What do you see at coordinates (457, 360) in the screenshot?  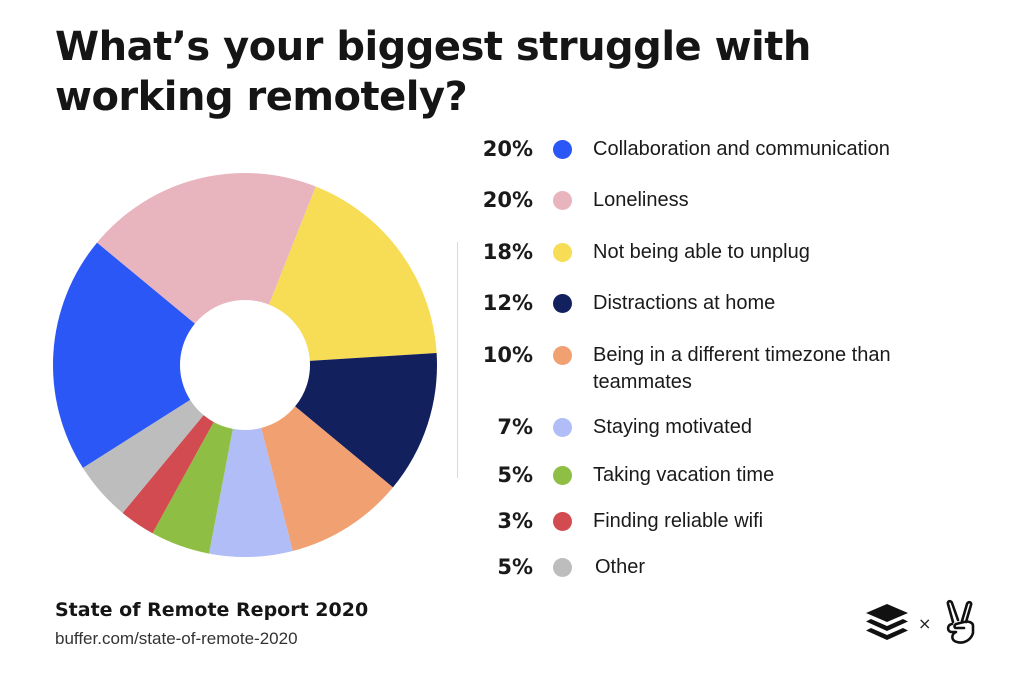 I see `legend-divider` at bounding box center [457, 360].